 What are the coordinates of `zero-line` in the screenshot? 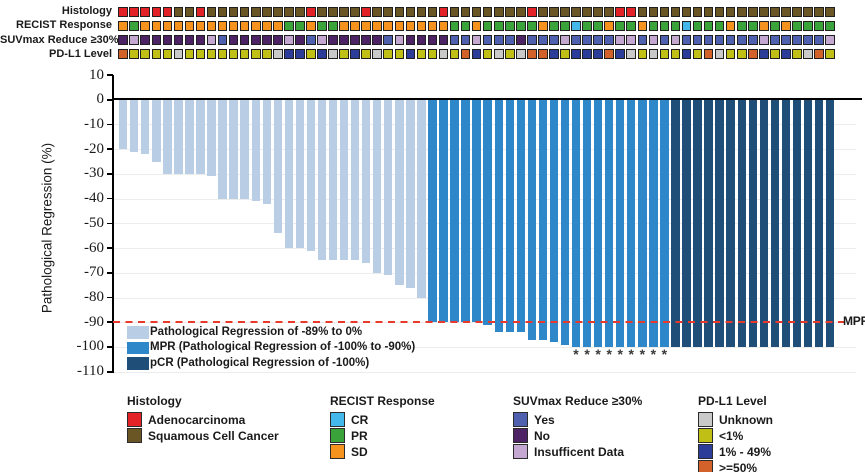 It's located at (487, 98).